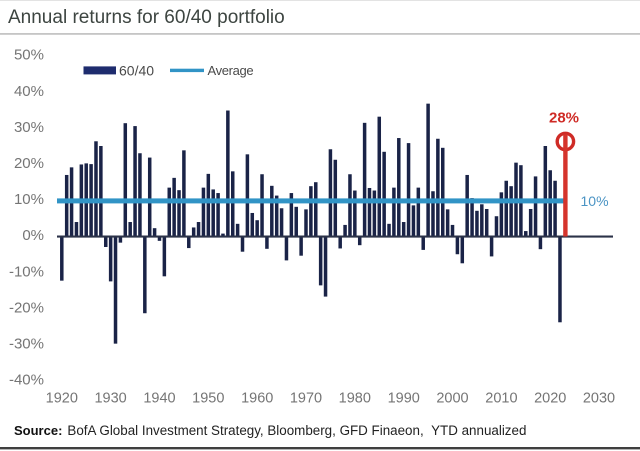 The image size is (640, 451). I want to click on svg-text: 1940, so click(159, 399).